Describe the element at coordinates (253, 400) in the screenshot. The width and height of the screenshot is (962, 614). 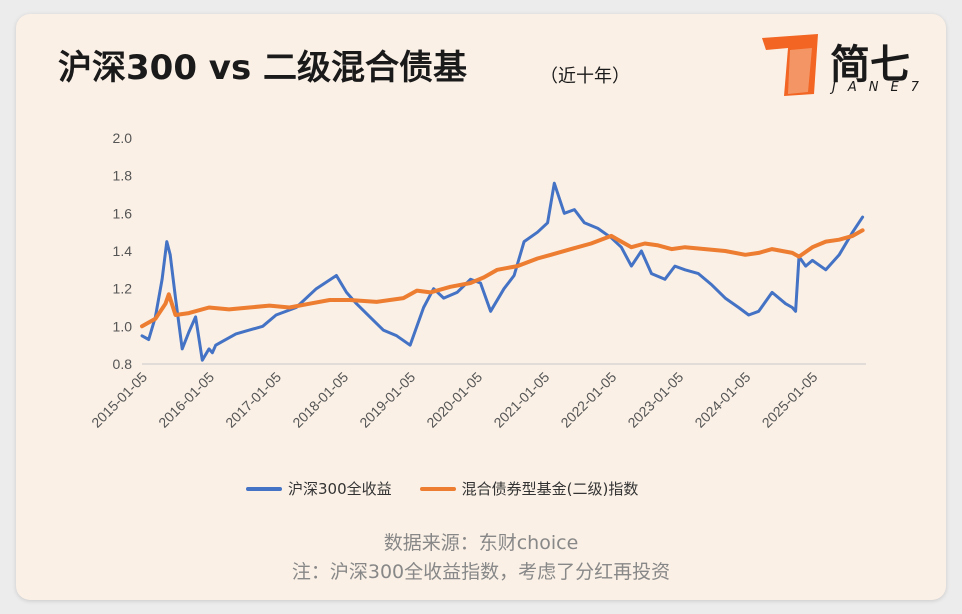
I see `x-tick-label: 2017-01-05` at that location.